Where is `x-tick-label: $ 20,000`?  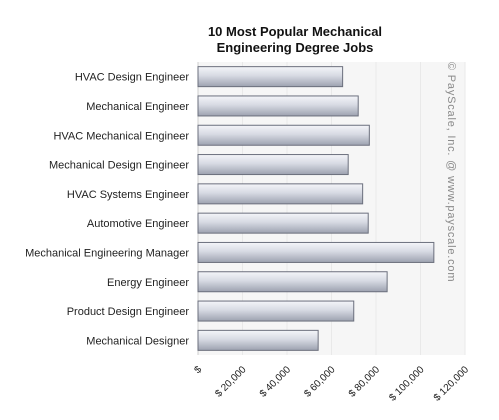
x-tick-label: $ 20,000 is located at coordinates (231, 382).